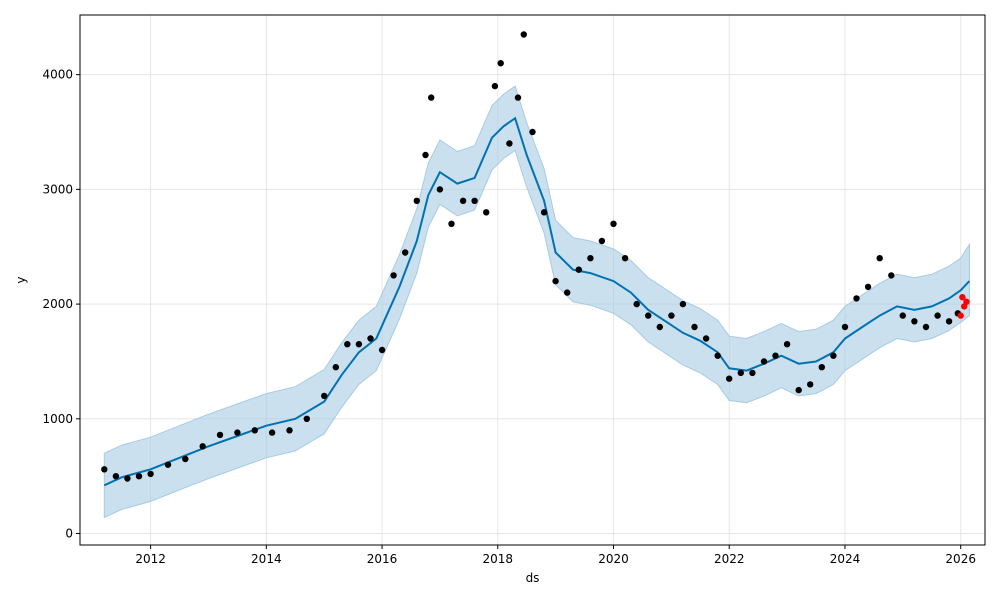  Describe the element at coordinates (57, 419) in the screenshot. I see `y-tick-label: 1000` at that location.